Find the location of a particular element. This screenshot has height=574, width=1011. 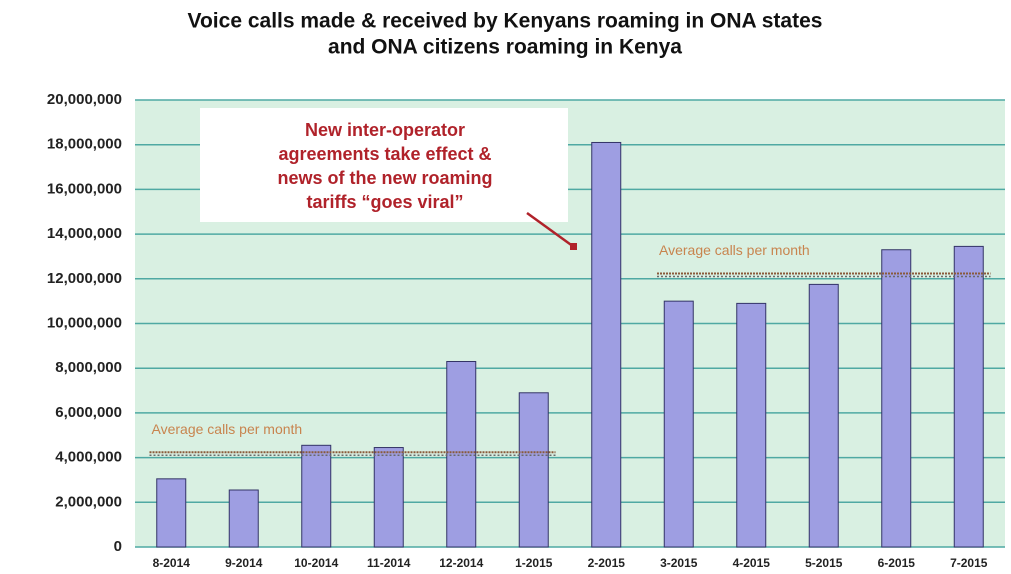

chart-title: and ONA citizens roaming in Kenya is located at coordinates (505, 47).